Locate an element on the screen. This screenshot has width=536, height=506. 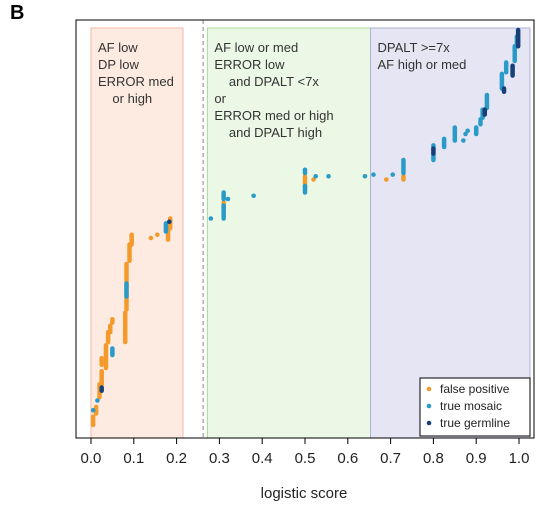
x-tick-label: 0.0 is located at coordinates (91, 458).